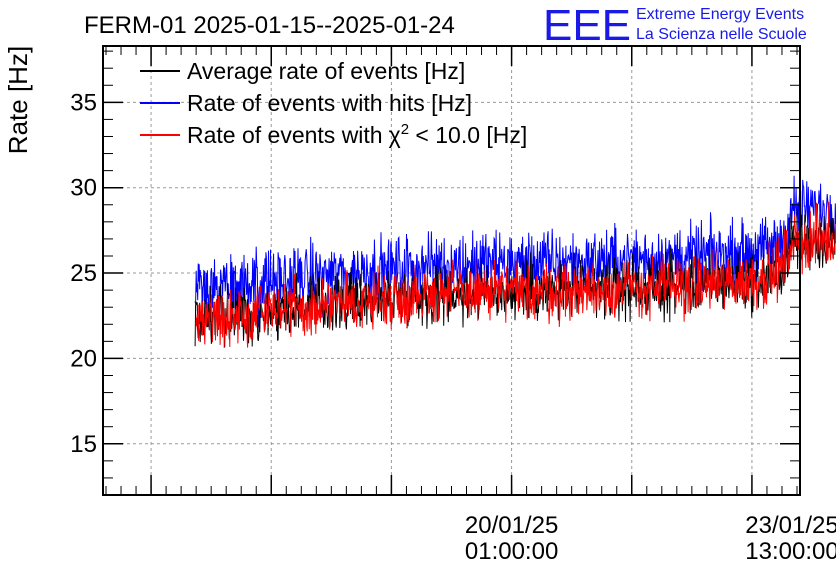  Describe the element at coordinates (587, 25) in the screenshot. I see `eee-logo-mark: EEE` at that location.